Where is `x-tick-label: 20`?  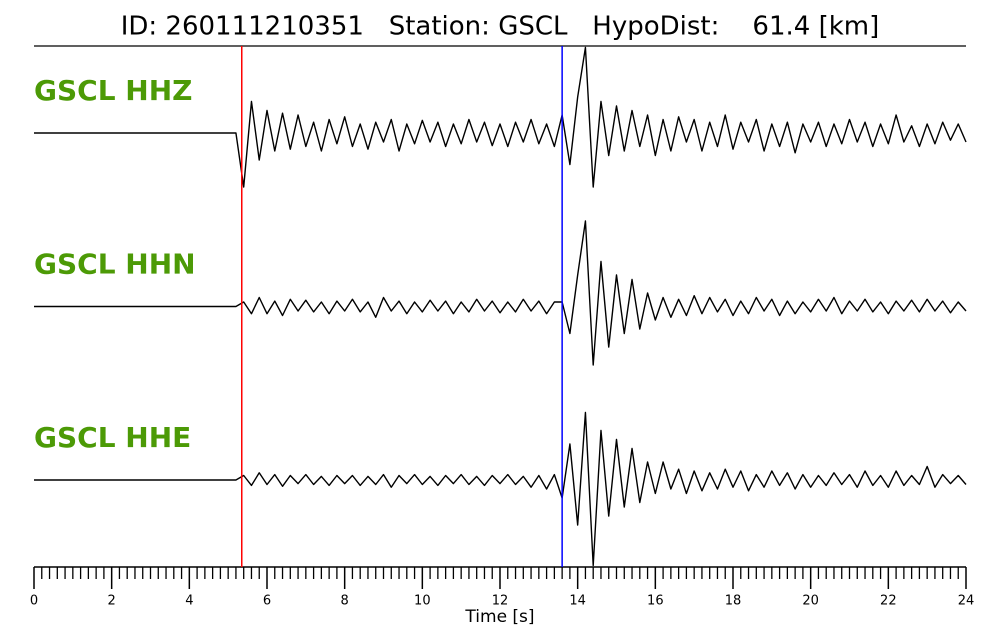 x-tick-label: 20 is located at coordinates (810, 601).